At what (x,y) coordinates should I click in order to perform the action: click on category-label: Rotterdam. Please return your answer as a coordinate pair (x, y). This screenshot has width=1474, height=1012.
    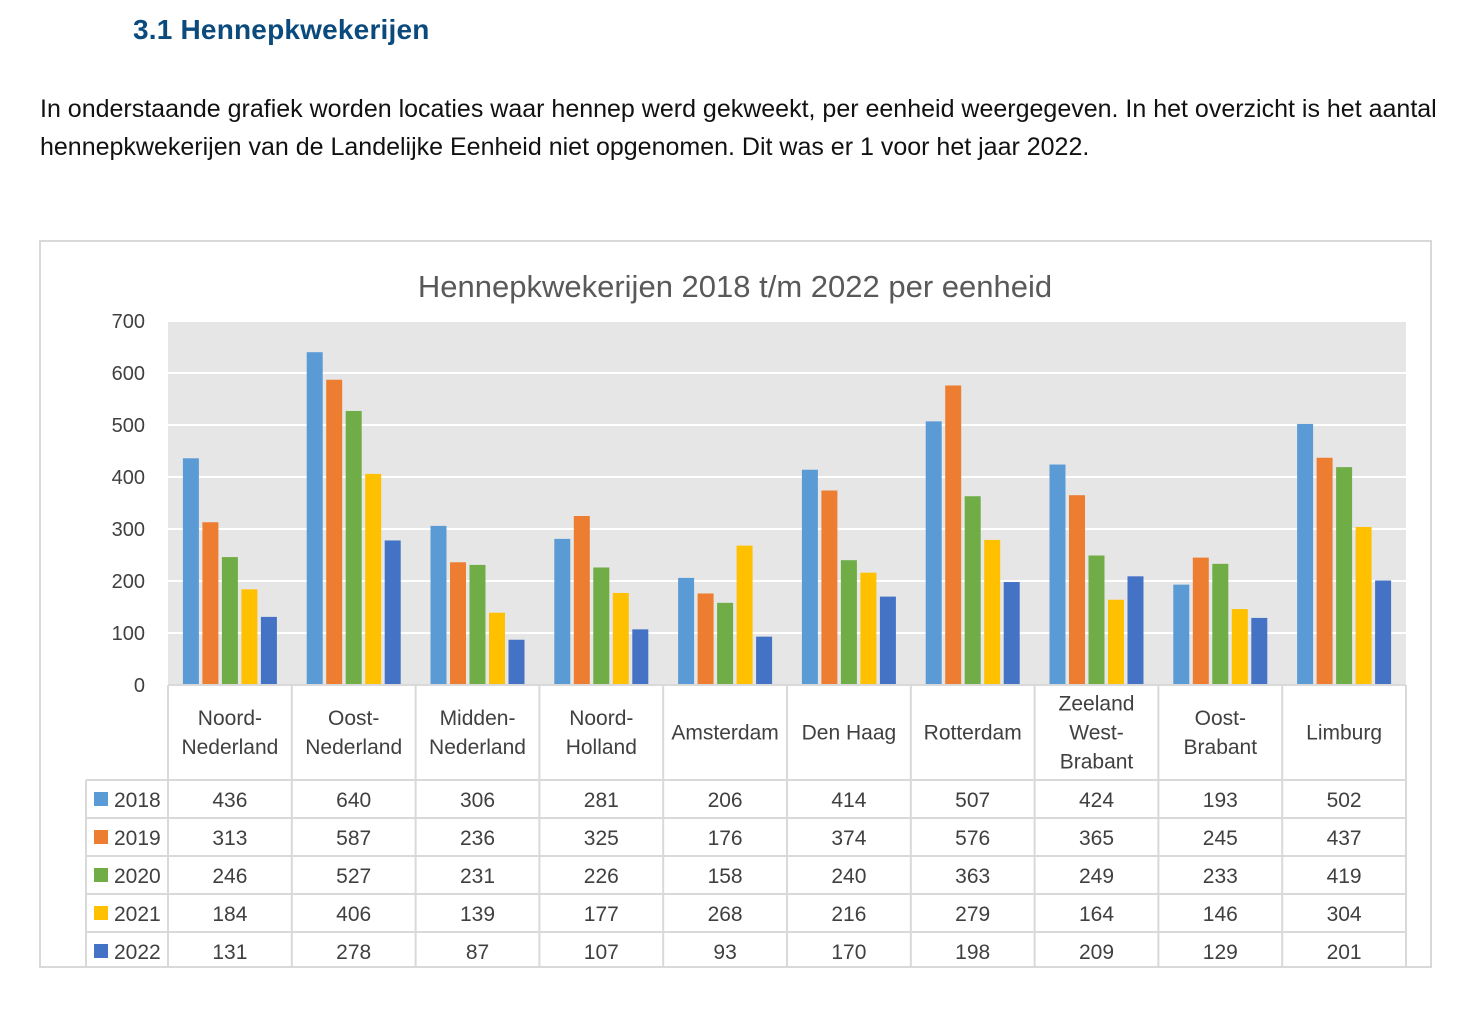
    Looking at the image, I should click on (973, 733).